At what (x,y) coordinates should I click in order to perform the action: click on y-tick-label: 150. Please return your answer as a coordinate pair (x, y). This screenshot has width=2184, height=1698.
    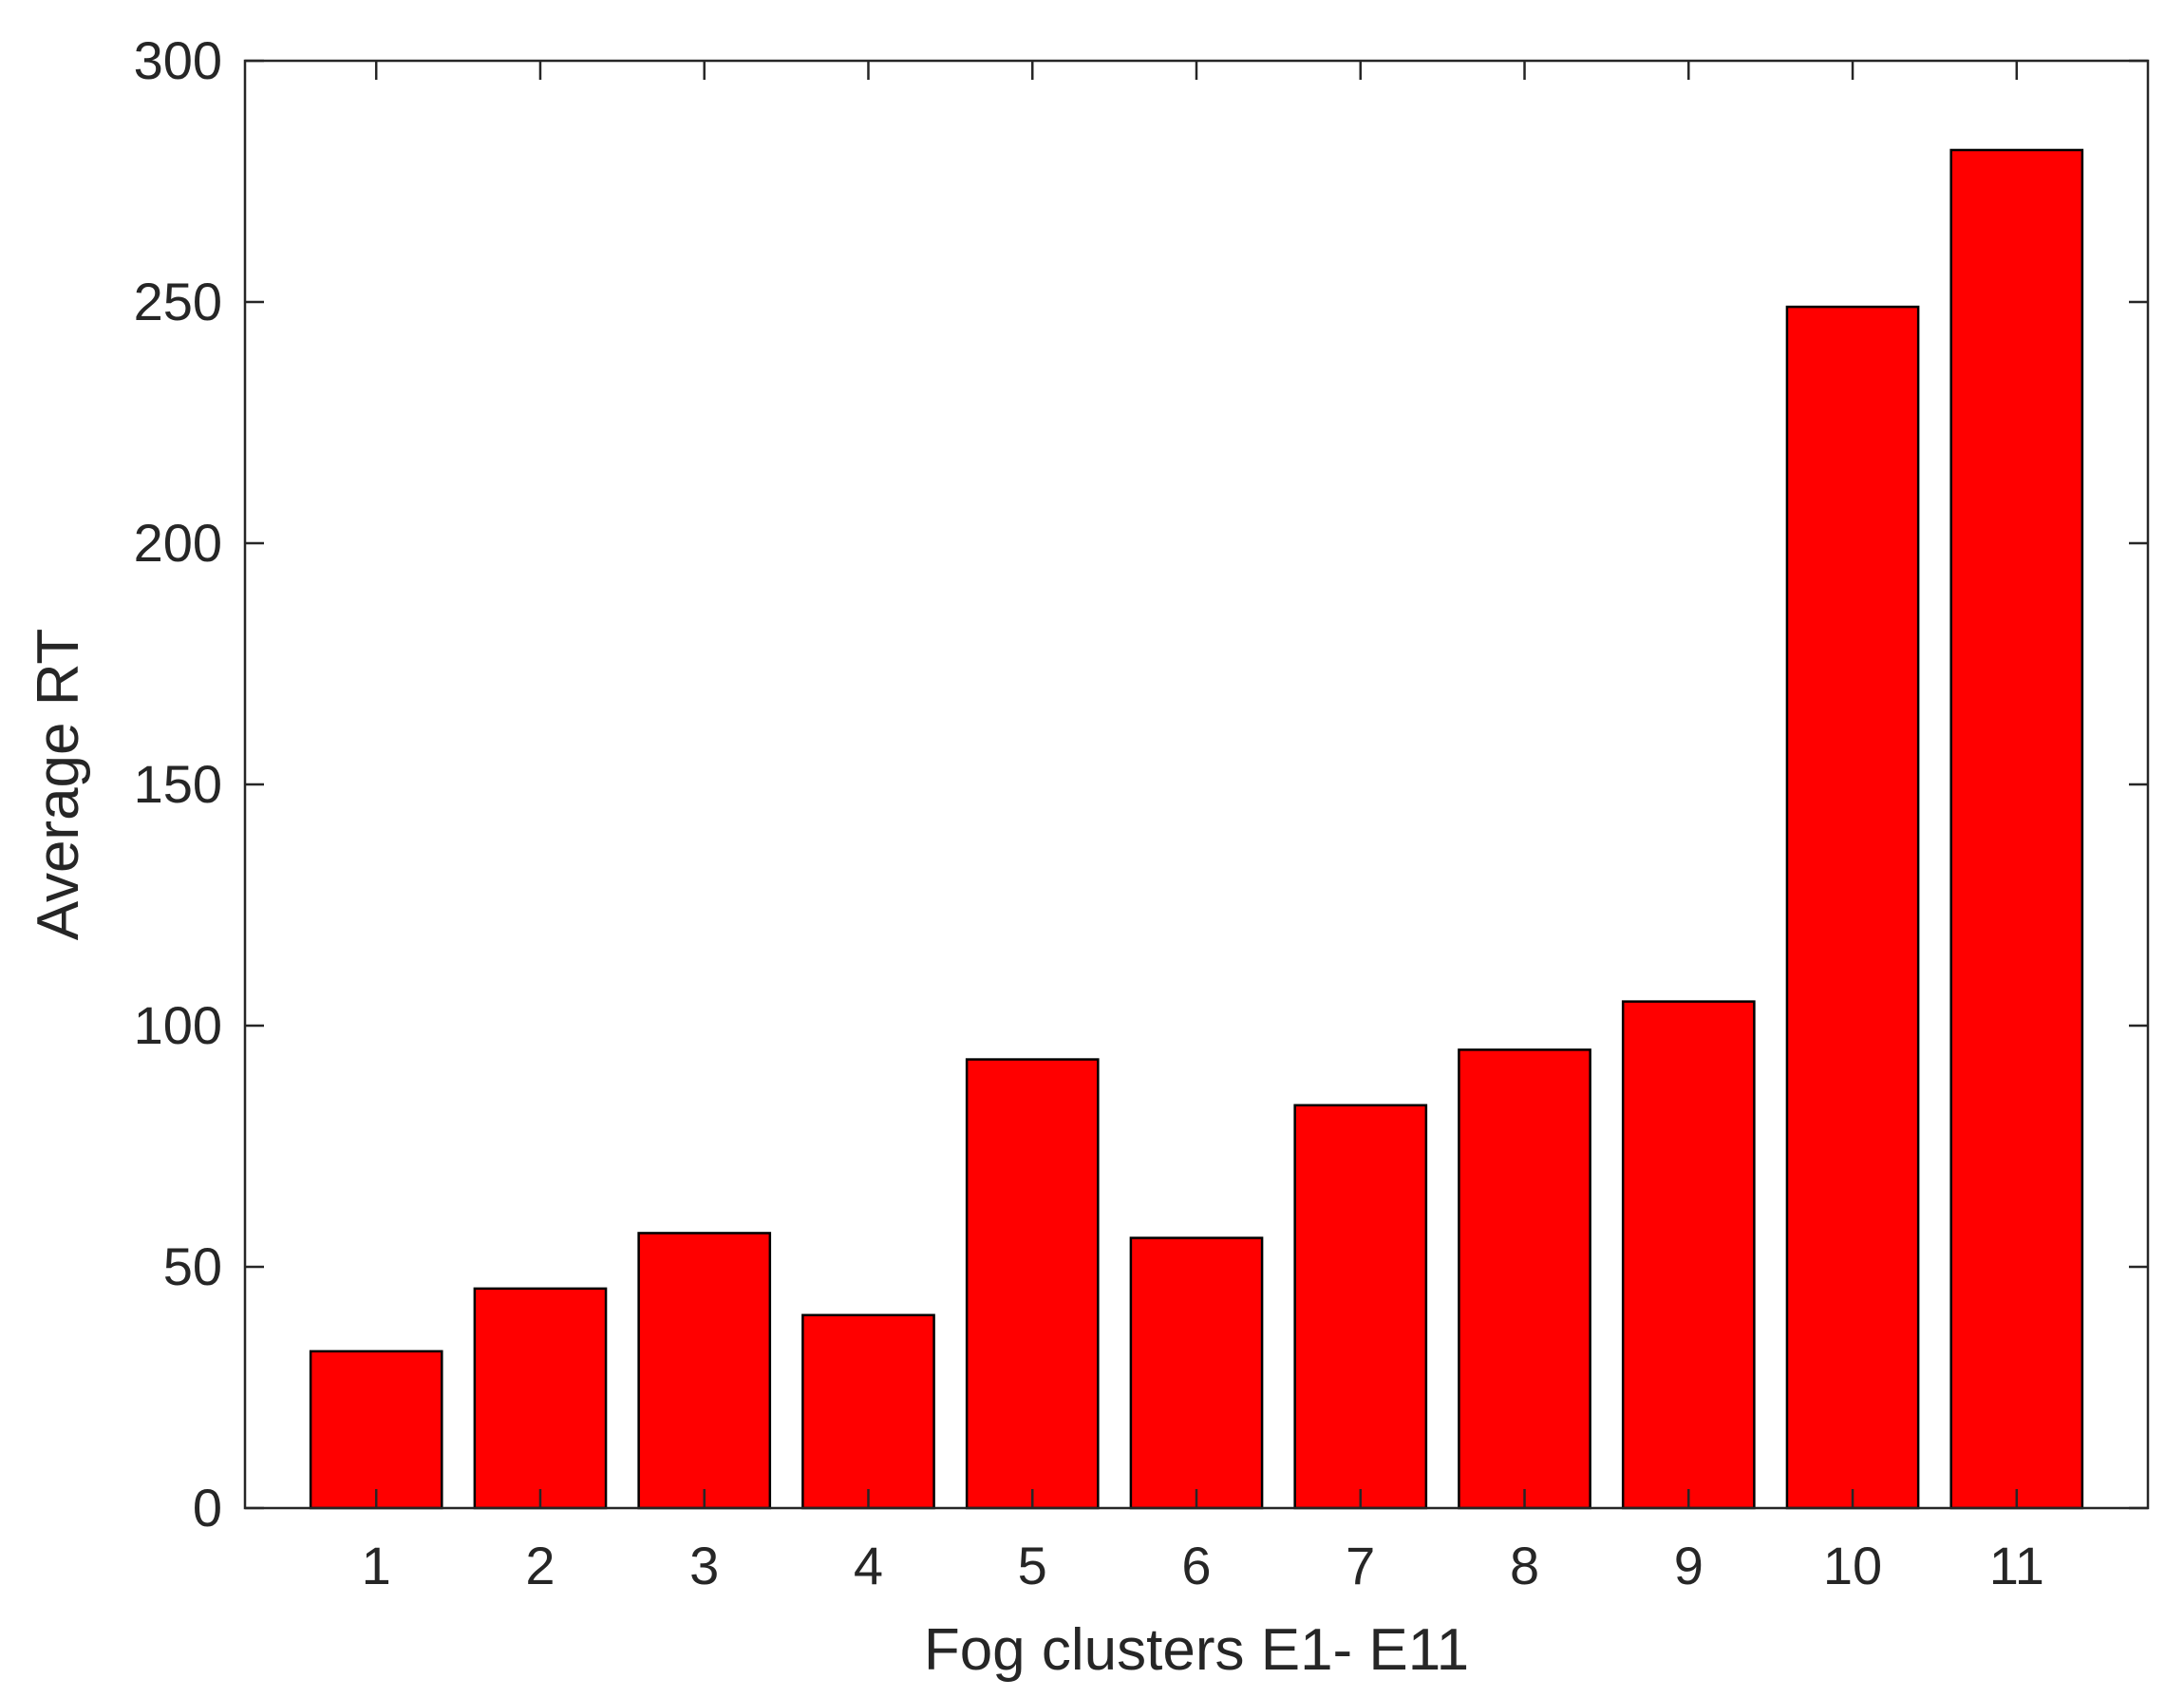
    Looking at the image, I should click on (178, 784).